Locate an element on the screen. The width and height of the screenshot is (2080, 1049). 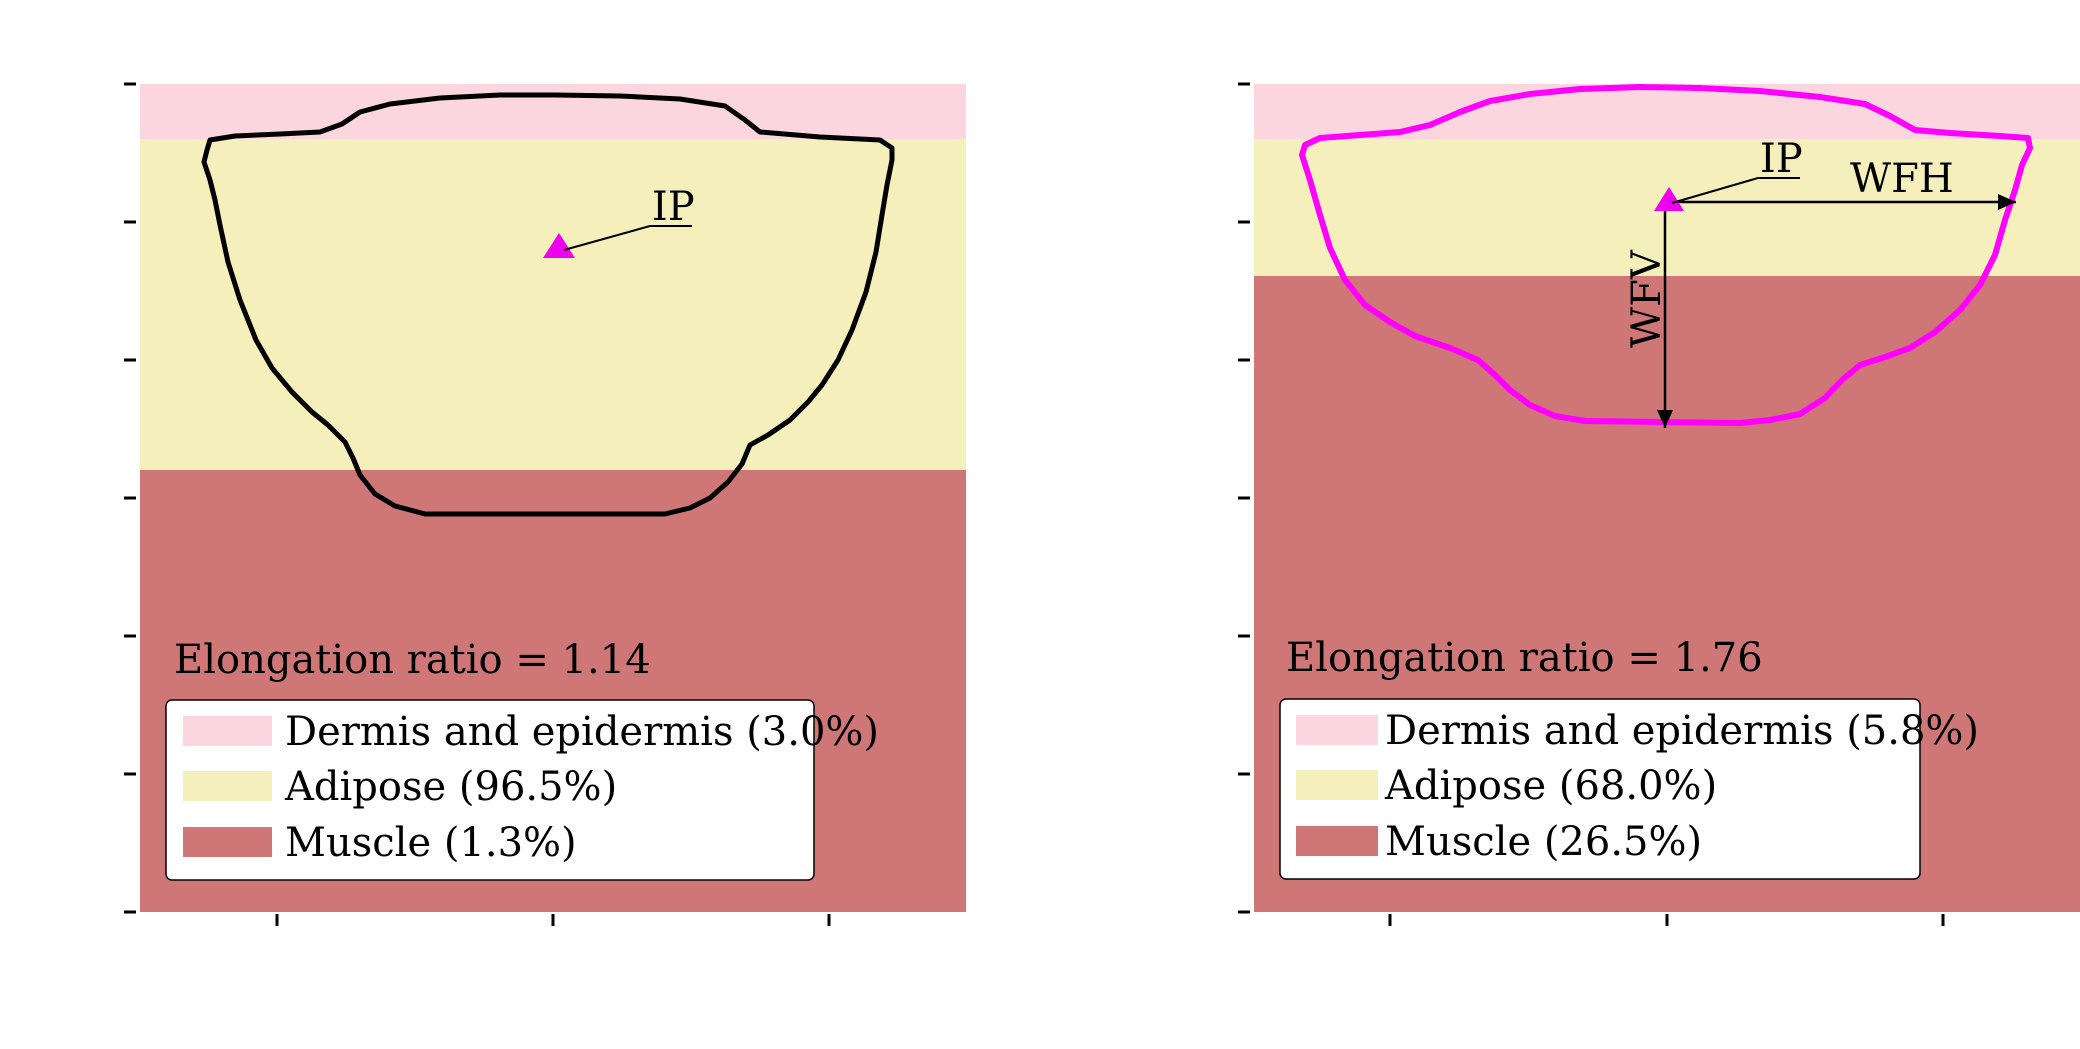
left-ip-label: IP is located at coordinates (673, 207).